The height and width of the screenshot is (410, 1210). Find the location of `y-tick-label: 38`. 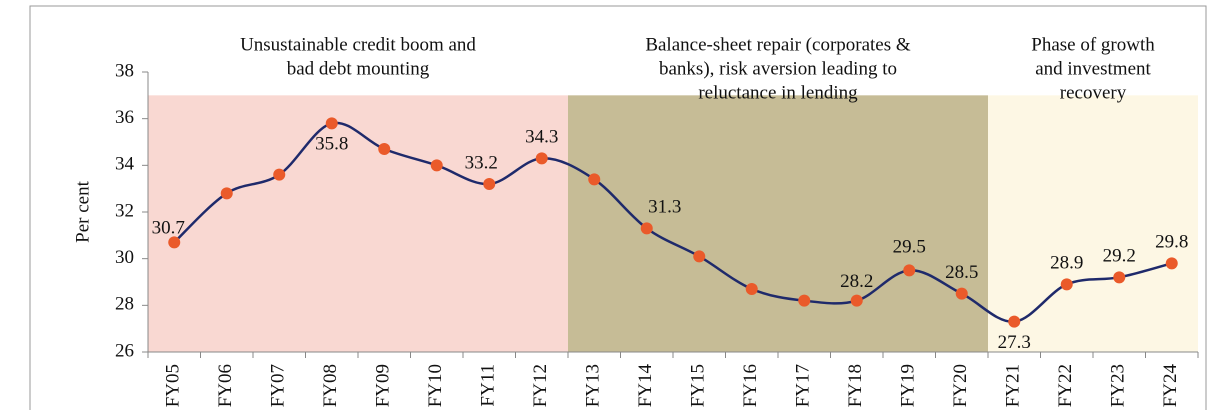

y-tick-label: 38 is located at coordinates (124, 70).